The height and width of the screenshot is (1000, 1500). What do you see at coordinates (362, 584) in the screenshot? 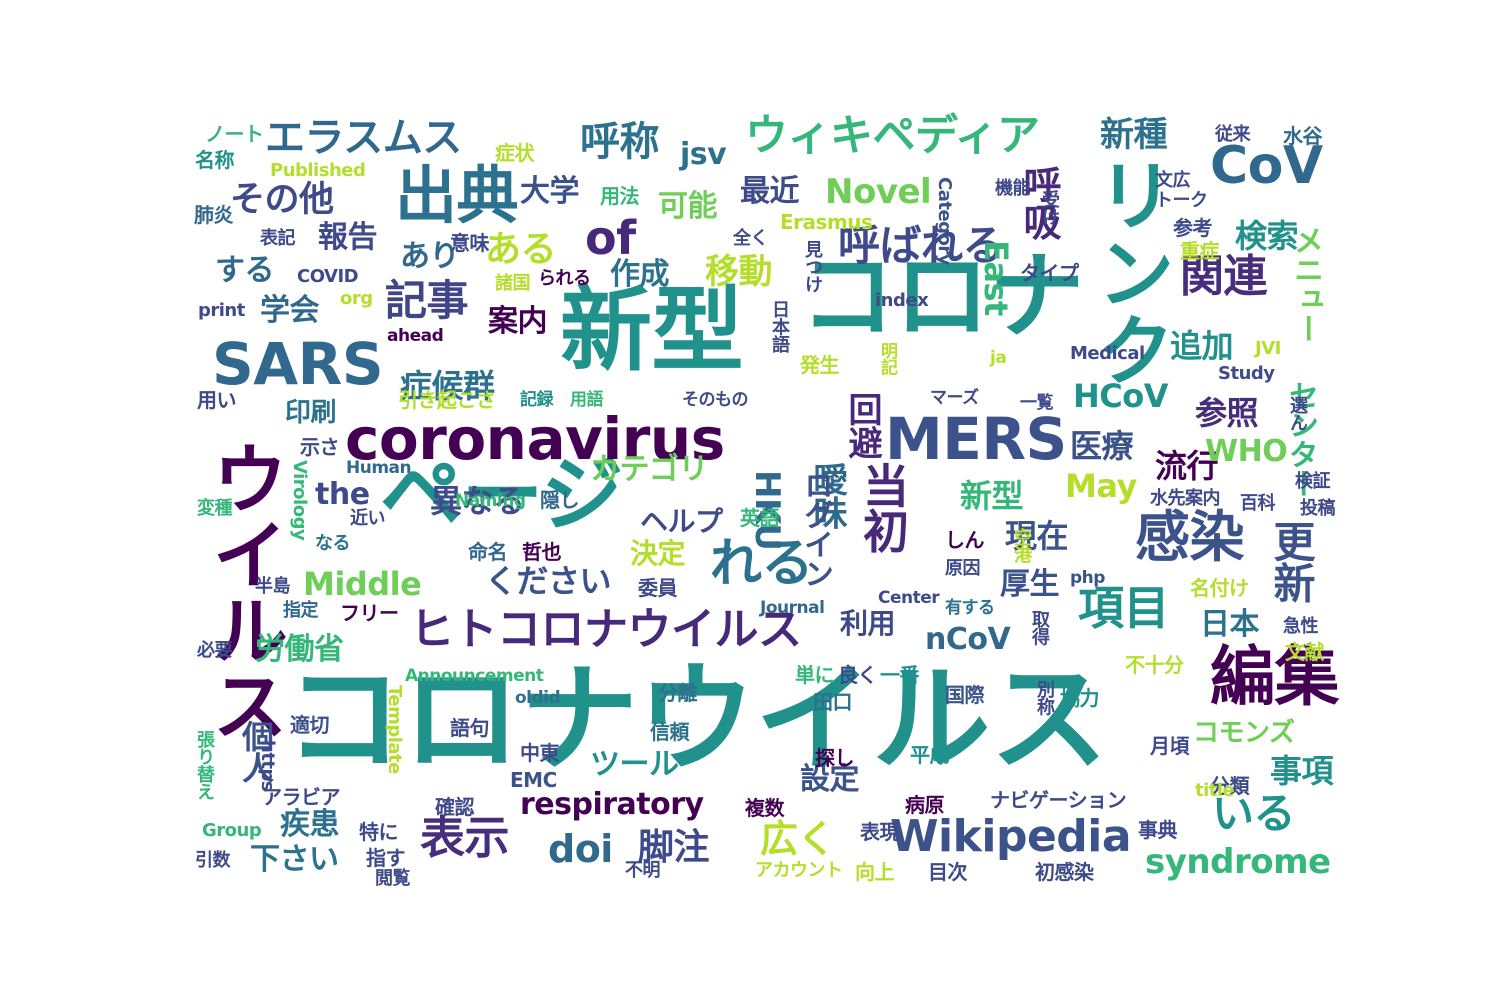
I see `cloud-word: Middle` at bounding box center [362, 584].